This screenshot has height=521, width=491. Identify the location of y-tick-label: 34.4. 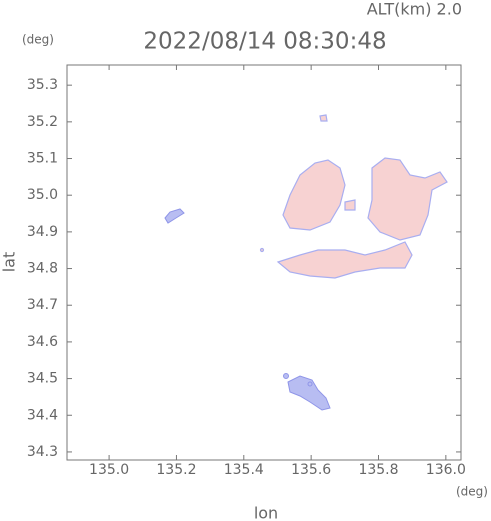
(42, 415).